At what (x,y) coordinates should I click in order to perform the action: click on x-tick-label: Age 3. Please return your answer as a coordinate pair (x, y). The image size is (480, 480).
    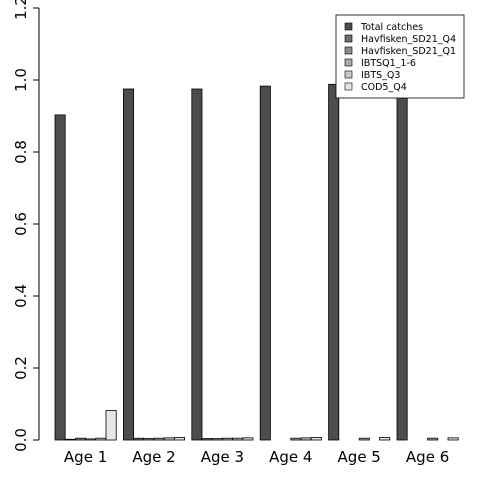
    Looking at the image, I should click on (222, 457).